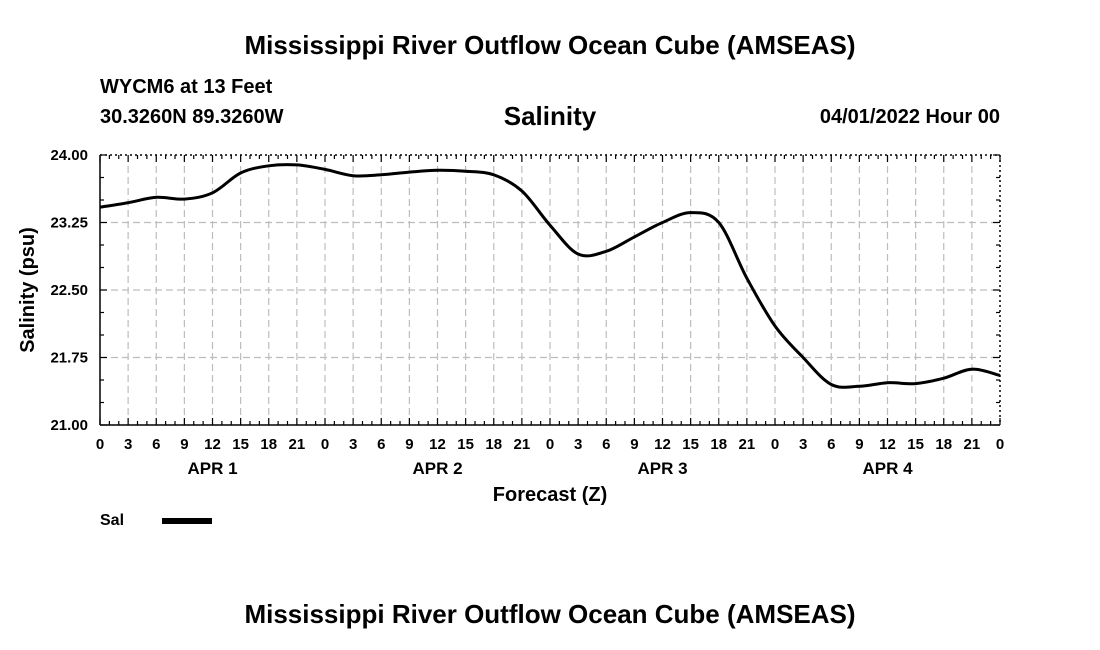  I want to click on y-axis-title: Salinity (psu), so click(28, 290).